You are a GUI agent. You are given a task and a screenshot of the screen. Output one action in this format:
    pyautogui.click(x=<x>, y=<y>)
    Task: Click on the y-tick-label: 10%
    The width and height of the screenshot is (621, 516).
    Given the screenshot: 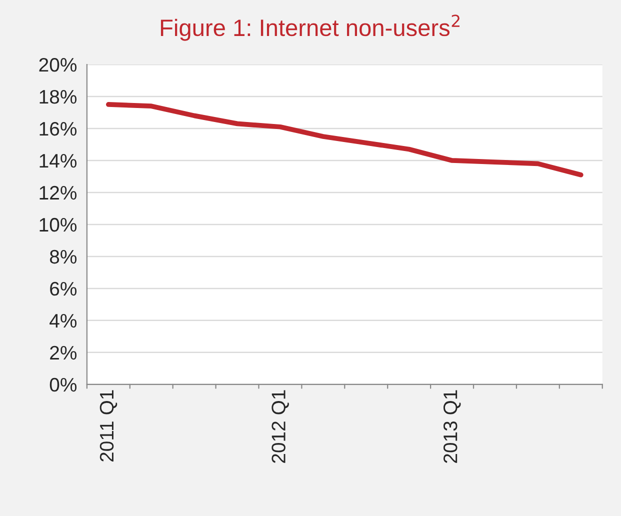 What is the action you would take?
    pyautogui.click(x=58, y=225)
    